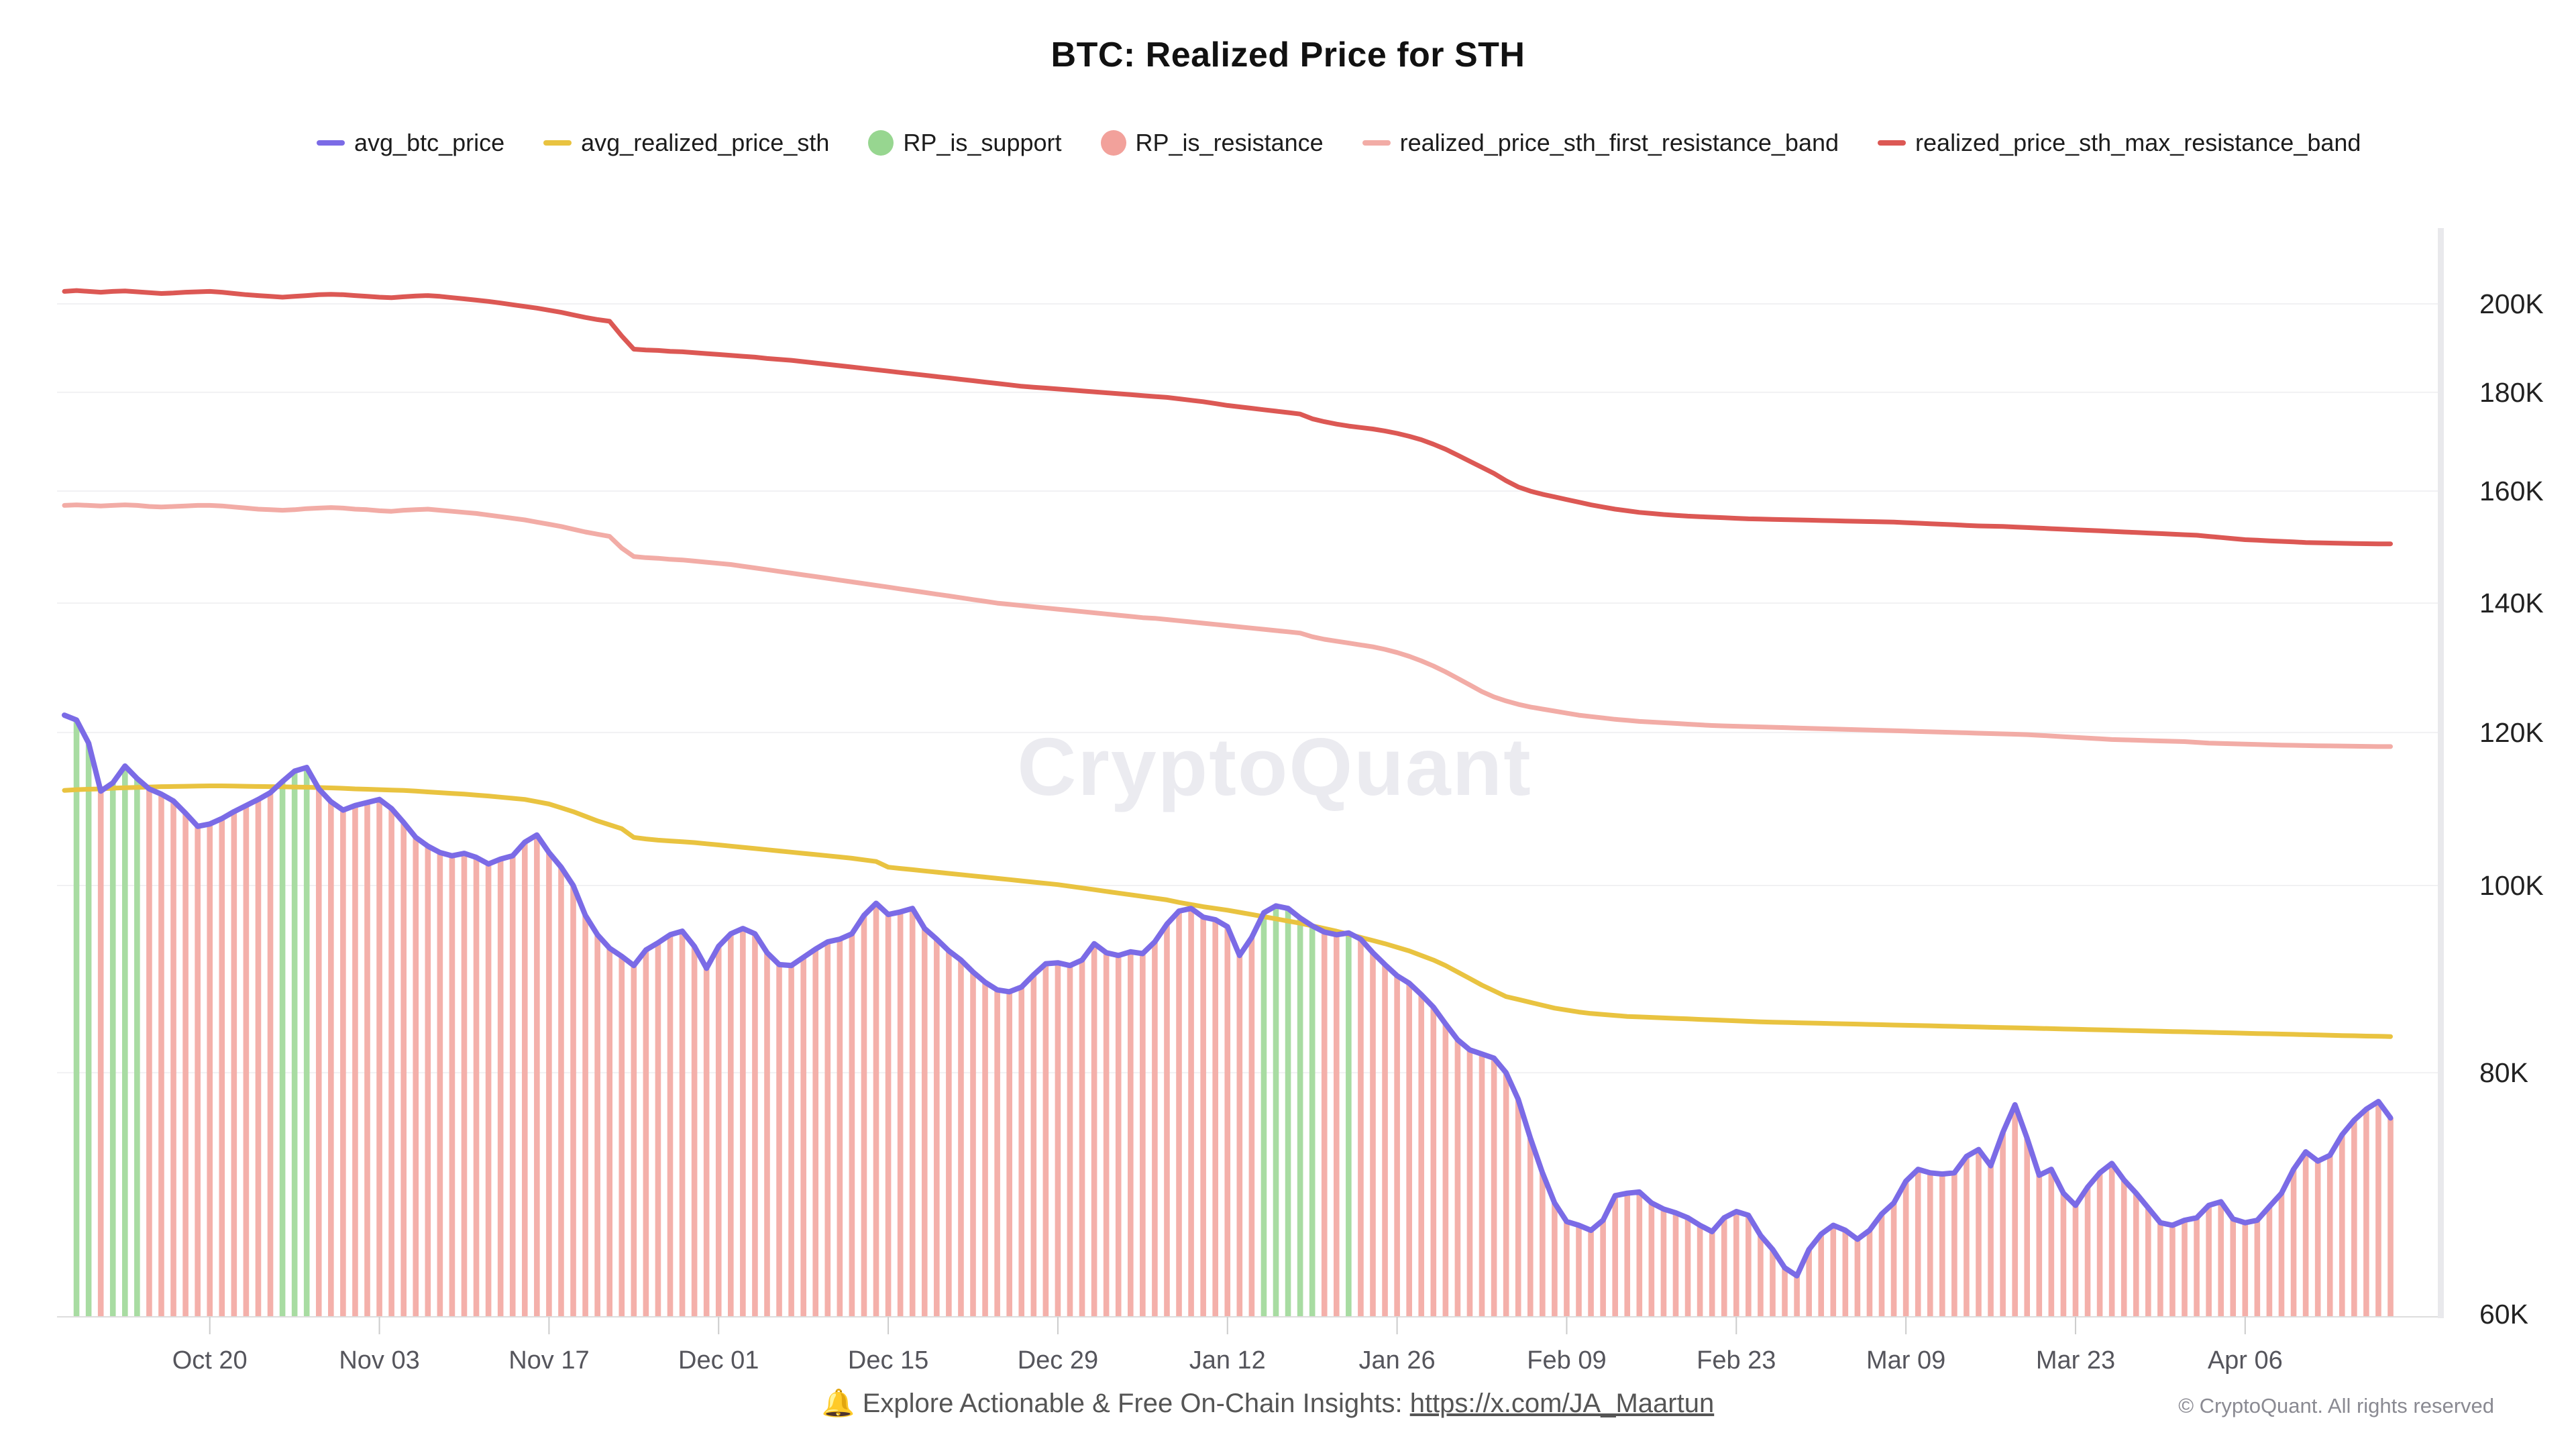 Image resolution: width=2576 pixels, height=1449 pixels. What do you see at coordinates (888, 1360) in the screenshot?
I see `x-tick-label: Dec 15` at bounding box center [888, 1360].